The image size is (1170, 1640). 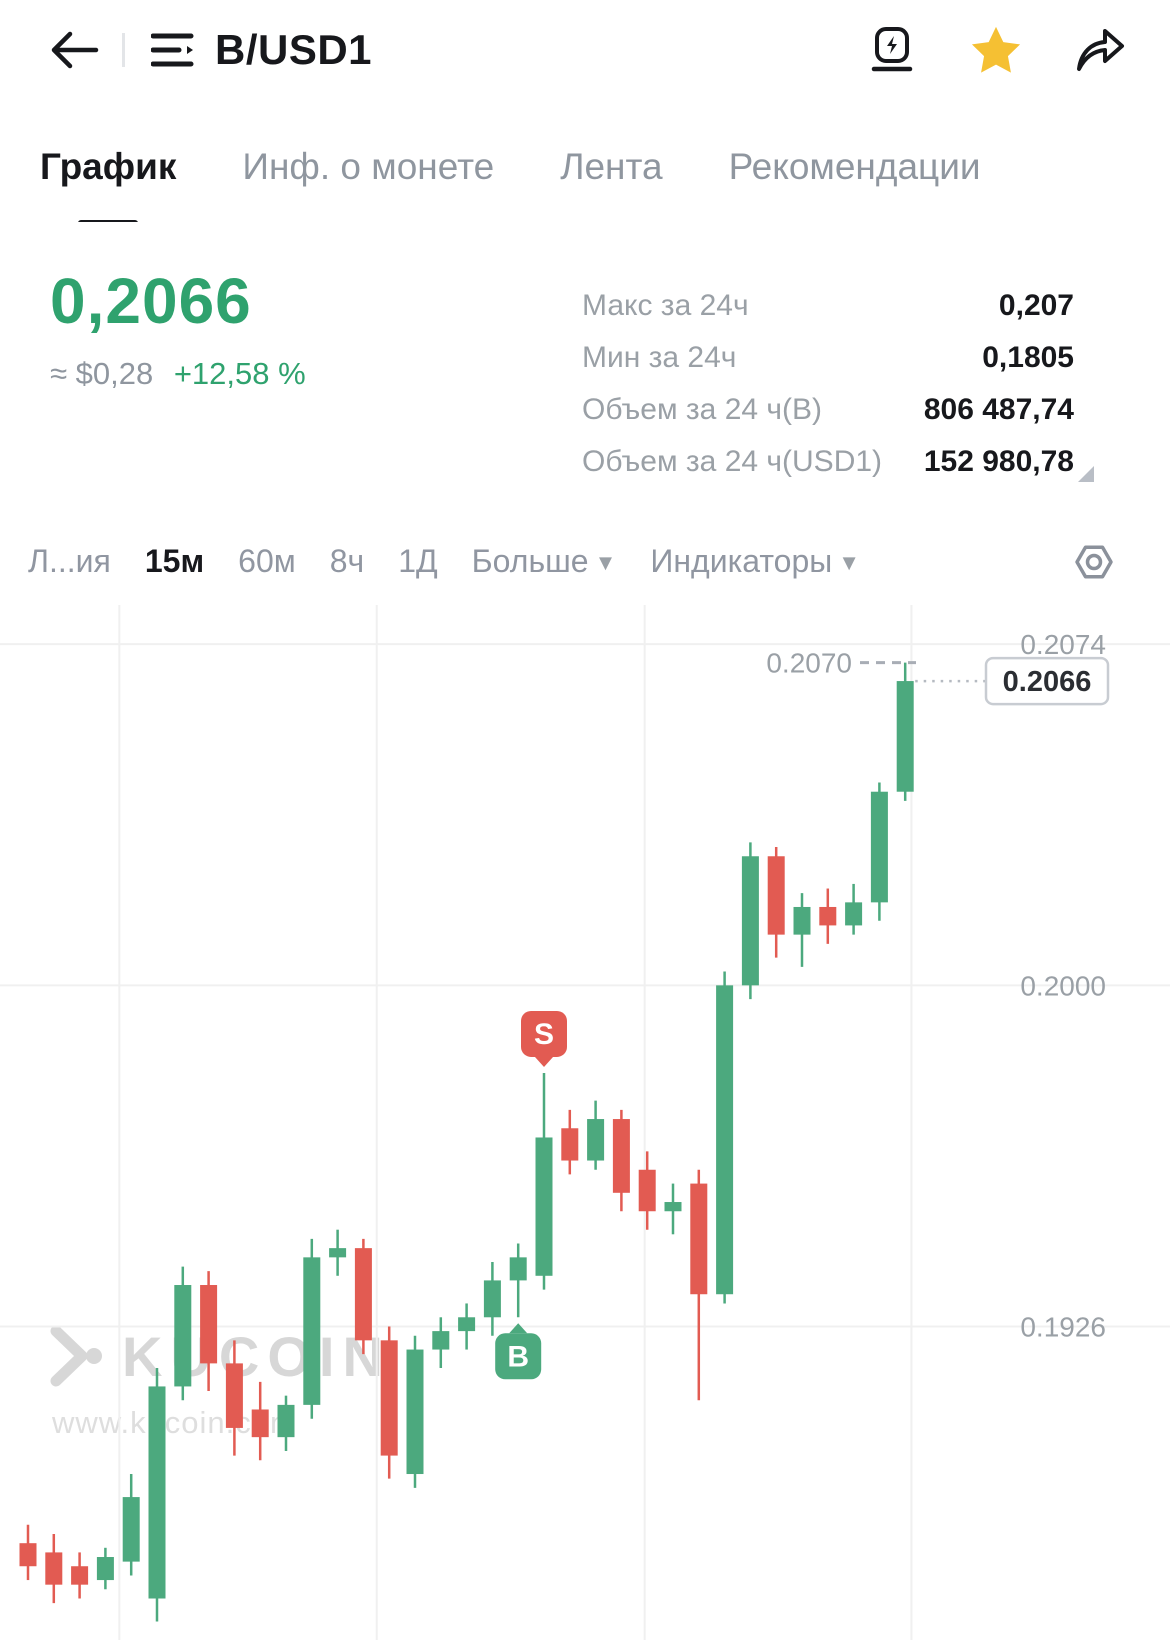 What do you see at coordinates (69, 560) in the screenshot?
I see `toolbar-item-line: Л...ия` at bounding box center [69, 560].